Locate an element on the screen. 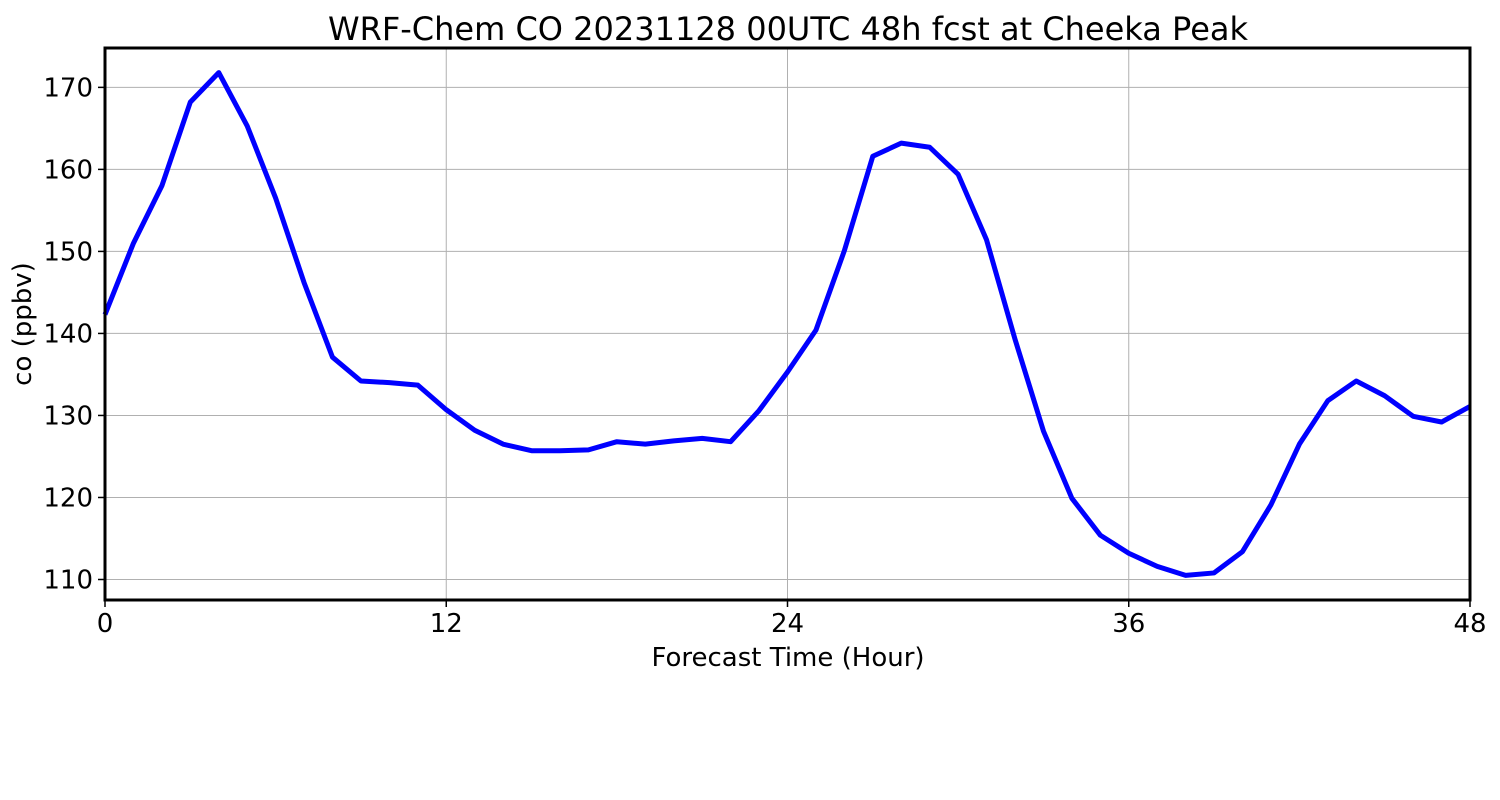  x-tick-label: 48 is located at coordinates (1469, 624).